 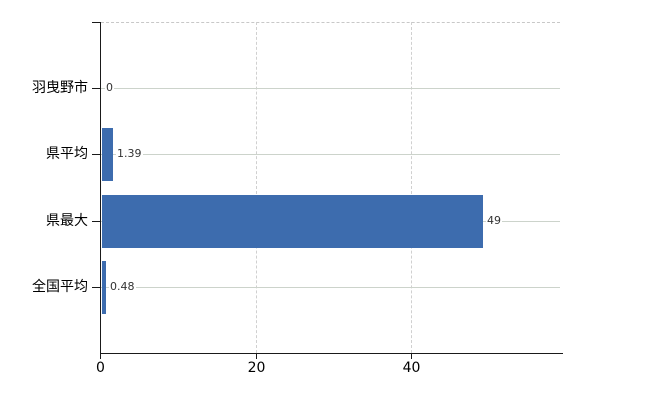 I want to click on value-label: 0, so click(x=109, y=88).